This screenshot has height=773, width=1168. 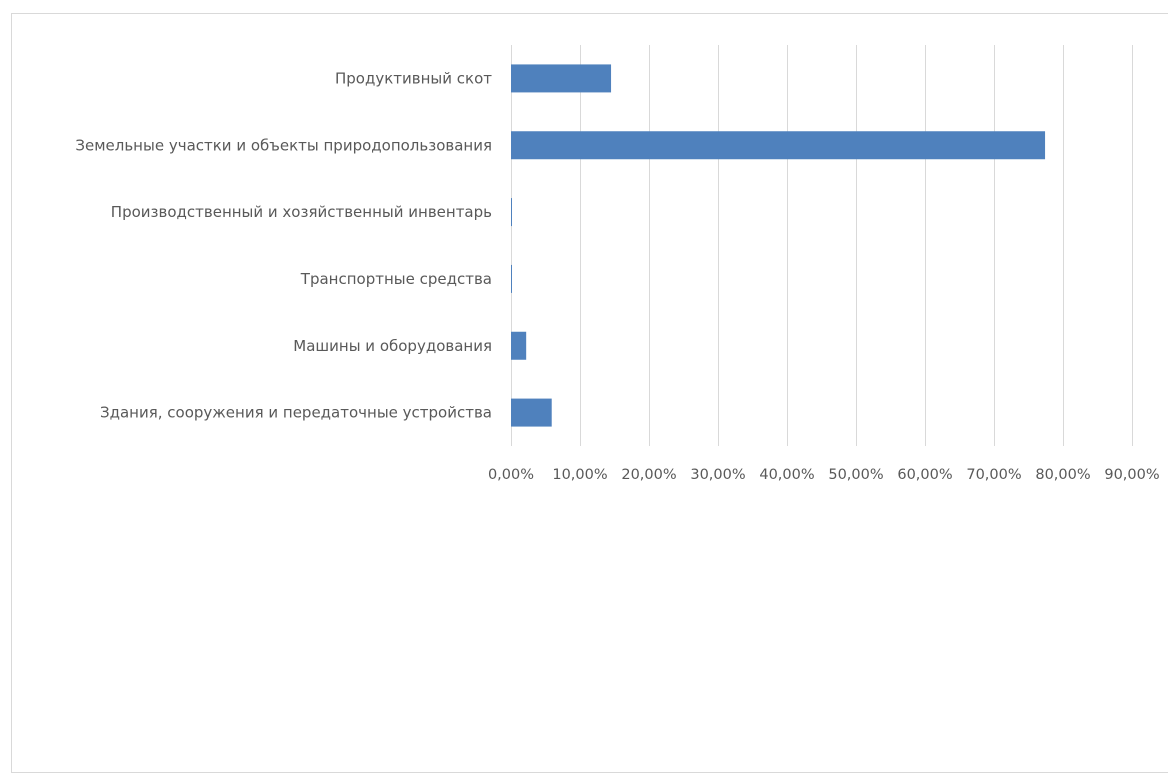 What do you see at coordinates (717, 475) in the screenshot?
I see `x-tick-label: 30,00%` at bounding box center [717, 475].